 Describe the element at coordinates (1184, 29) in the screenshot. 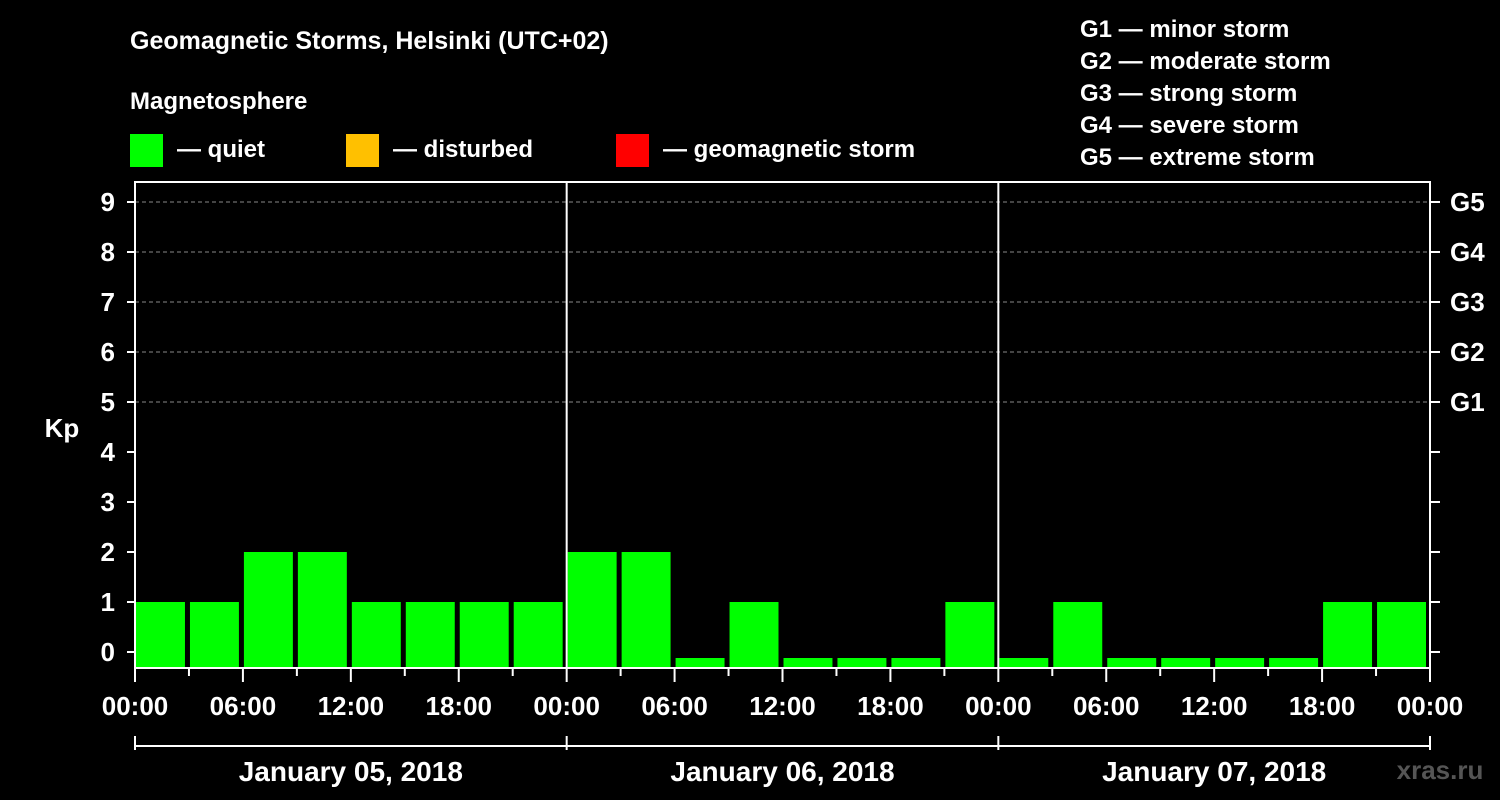

I see `storm-scale-item: G1 — minor storm` at that location.